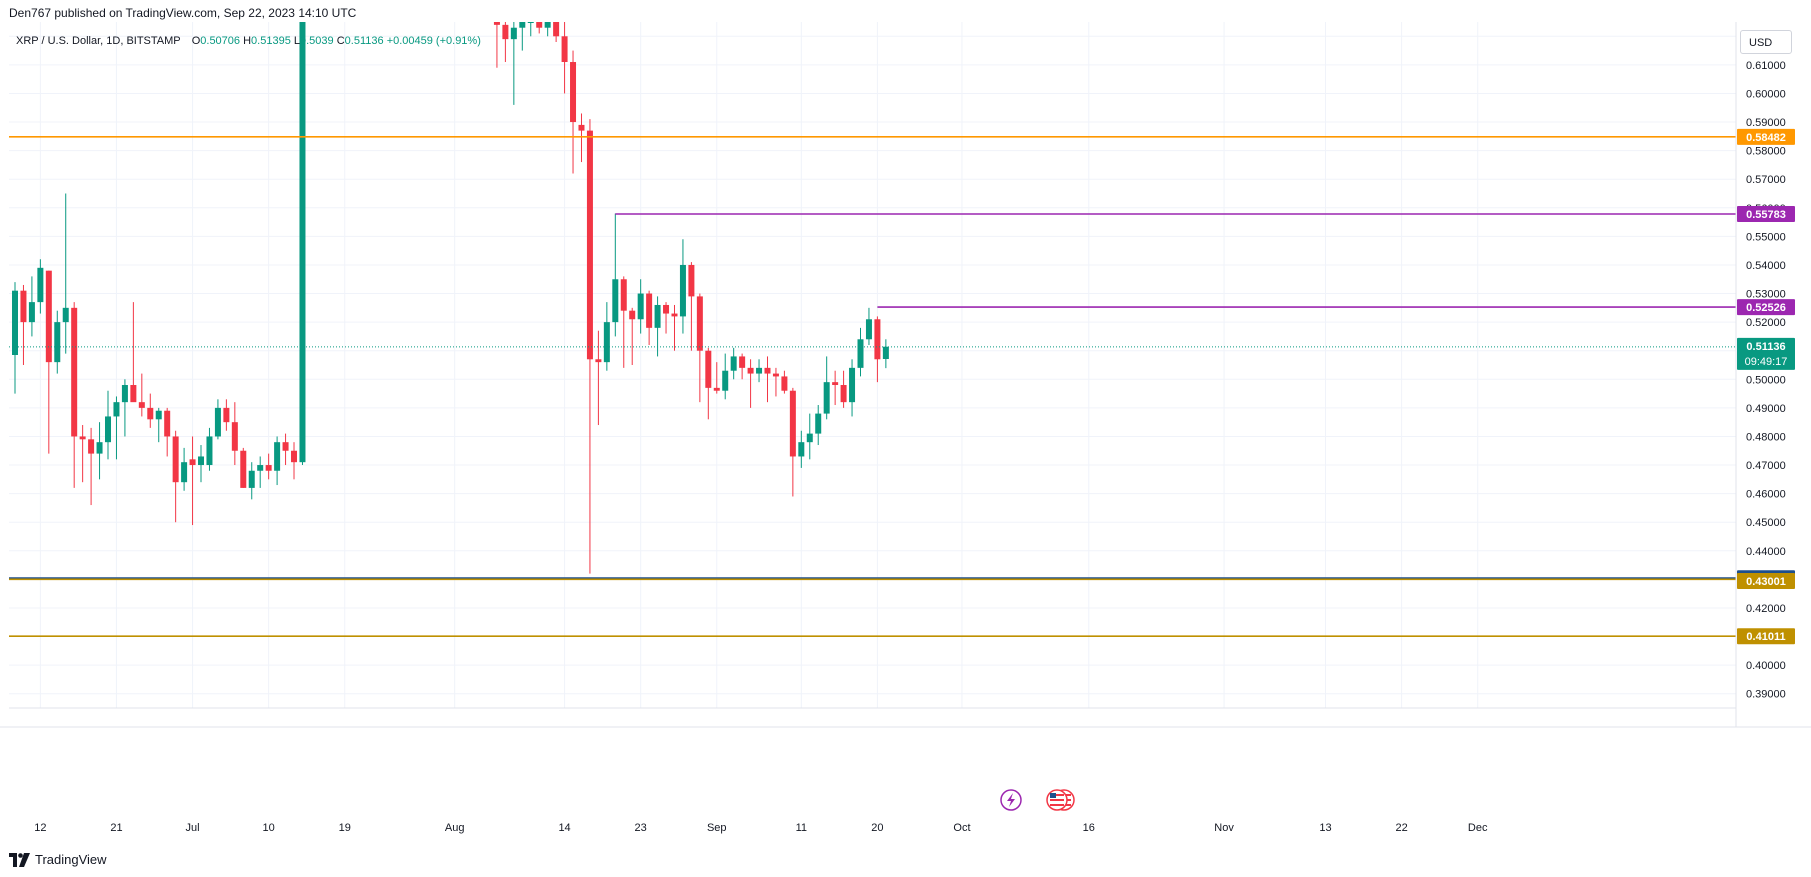 The image size is (1811, 877). Describe the element at coordinates (220, 41) in the screenshot. I see `open-value: 0.50706` at that location.